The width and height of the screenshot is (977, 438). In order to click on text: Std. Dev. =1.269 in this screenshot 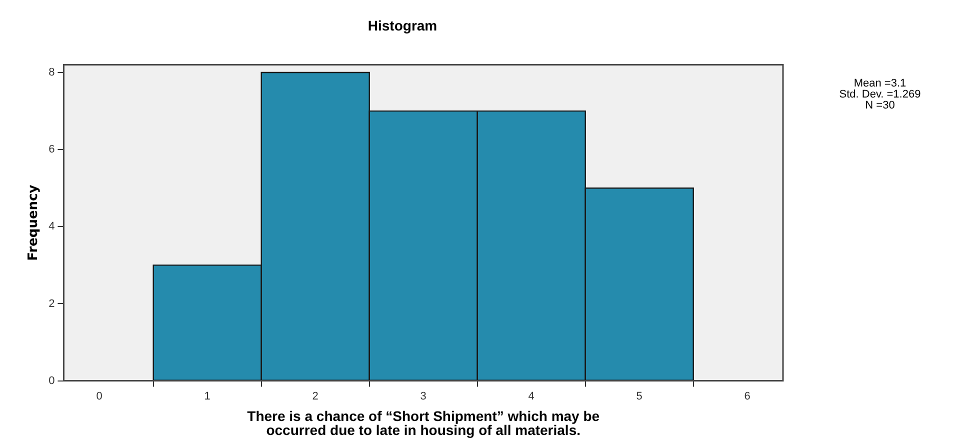, I will do `click(880, 94)`.